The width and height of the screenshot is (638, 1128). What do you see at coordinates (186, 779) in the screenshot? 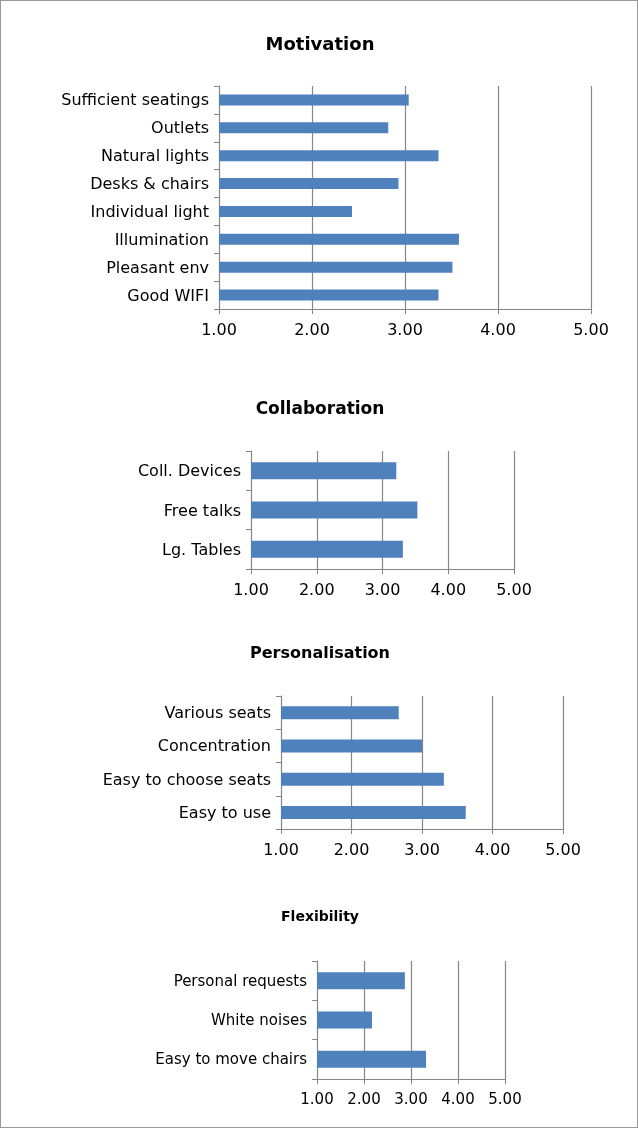
I see `y-tick-label: Easy to choose seats` at bounding box center [186, 779].